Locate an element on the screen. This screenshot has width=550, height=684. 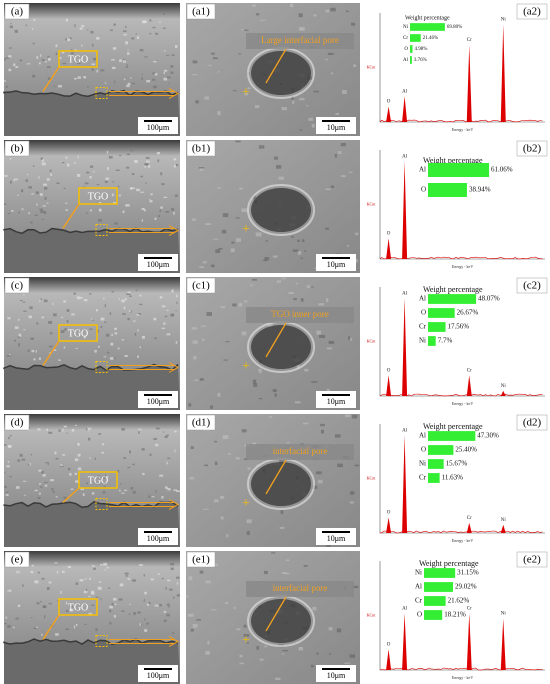
weight-label: 15.67% is located at coordinates (457, 464).